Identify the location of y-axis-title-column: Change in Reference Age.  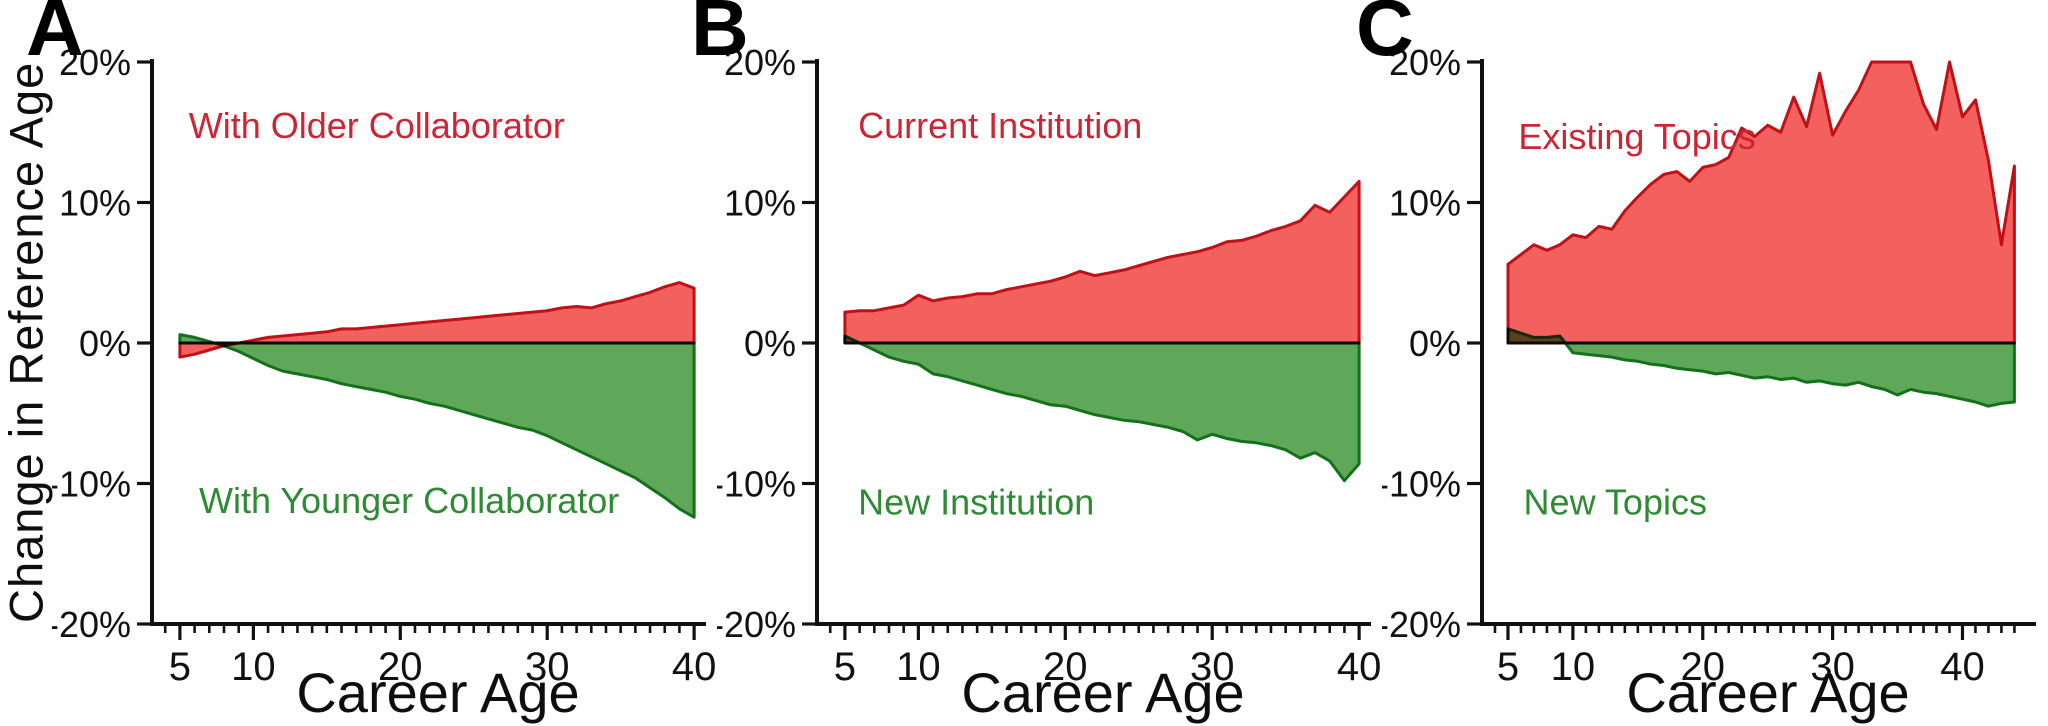
(26, 363).